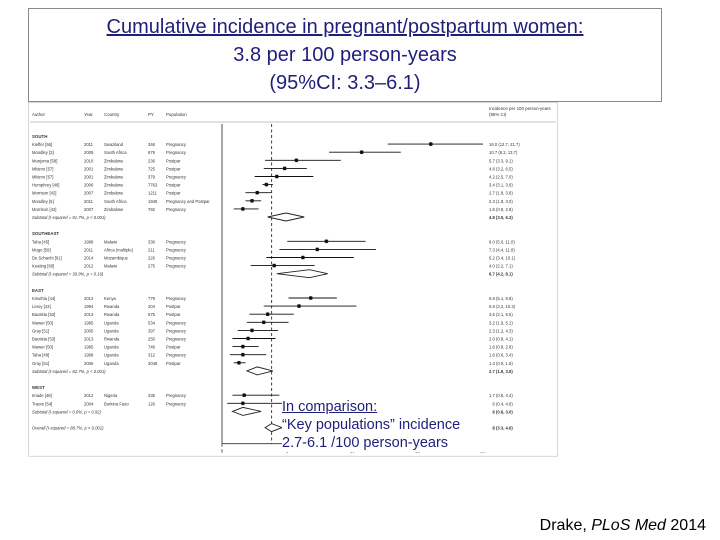 The width and height of the screenshot is (720, 540). Describe the element at coordinates (151, 114) in the screenshot. I see `column-header: PY` at that location.